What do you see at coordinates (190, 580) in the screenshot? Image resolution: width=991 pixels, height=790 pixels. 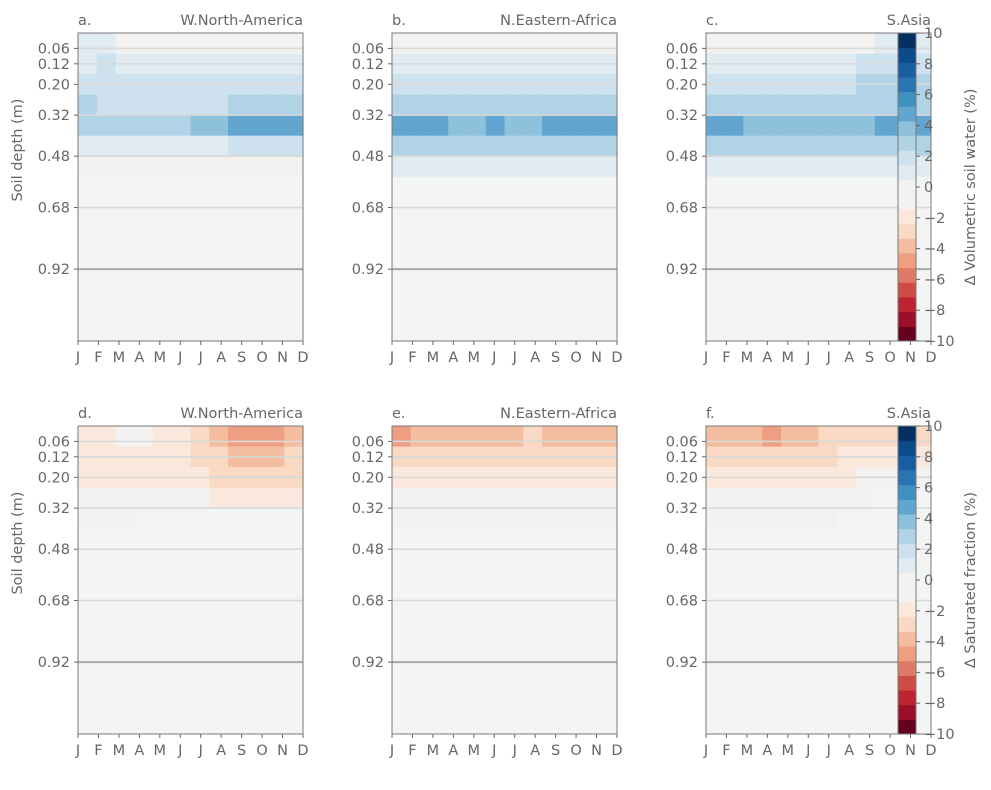 I see `axes-frame` at bounding box center [190, 580].